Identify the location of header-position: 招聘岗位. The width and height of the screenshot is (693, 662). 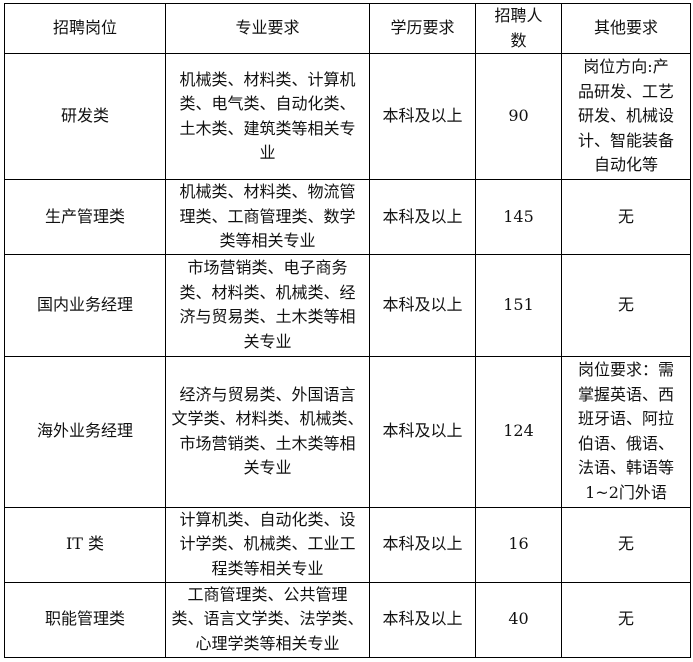
(85, 28).